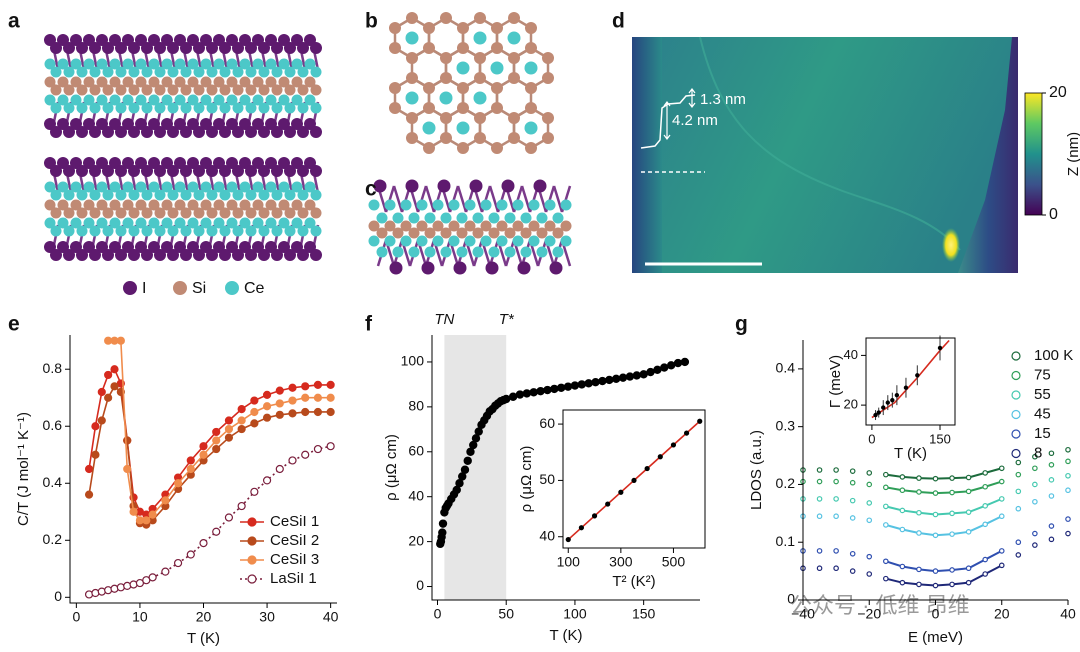  What do you see at coordinates (791, 599) in the screenshot?
I see `y-tick-label: 0` at bounding box center [791, 599].